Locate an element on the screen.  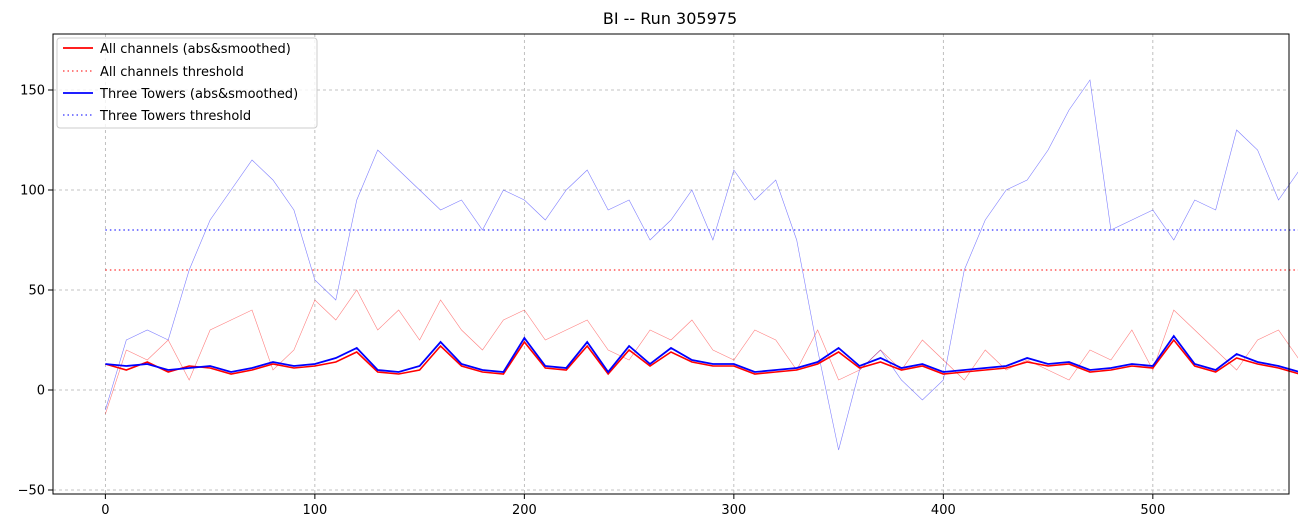
series-three-towers-smoothed is located at coordinates (701, 354).